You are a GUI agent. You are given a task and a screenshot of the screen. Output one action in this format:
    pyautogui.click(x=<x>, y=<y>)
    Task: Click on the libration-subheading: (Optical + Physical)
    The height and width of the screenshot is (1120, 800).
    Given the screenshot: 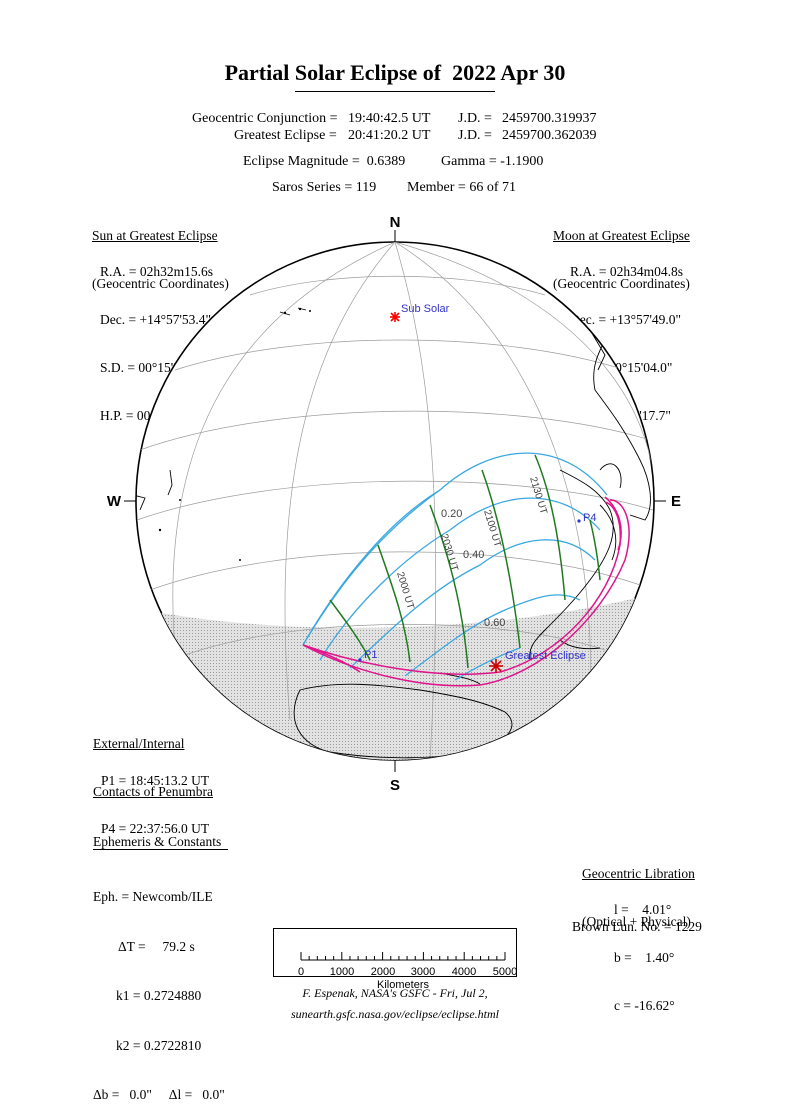 What is the action you would take?
    pyautogui.click(x=636, y=921)
    